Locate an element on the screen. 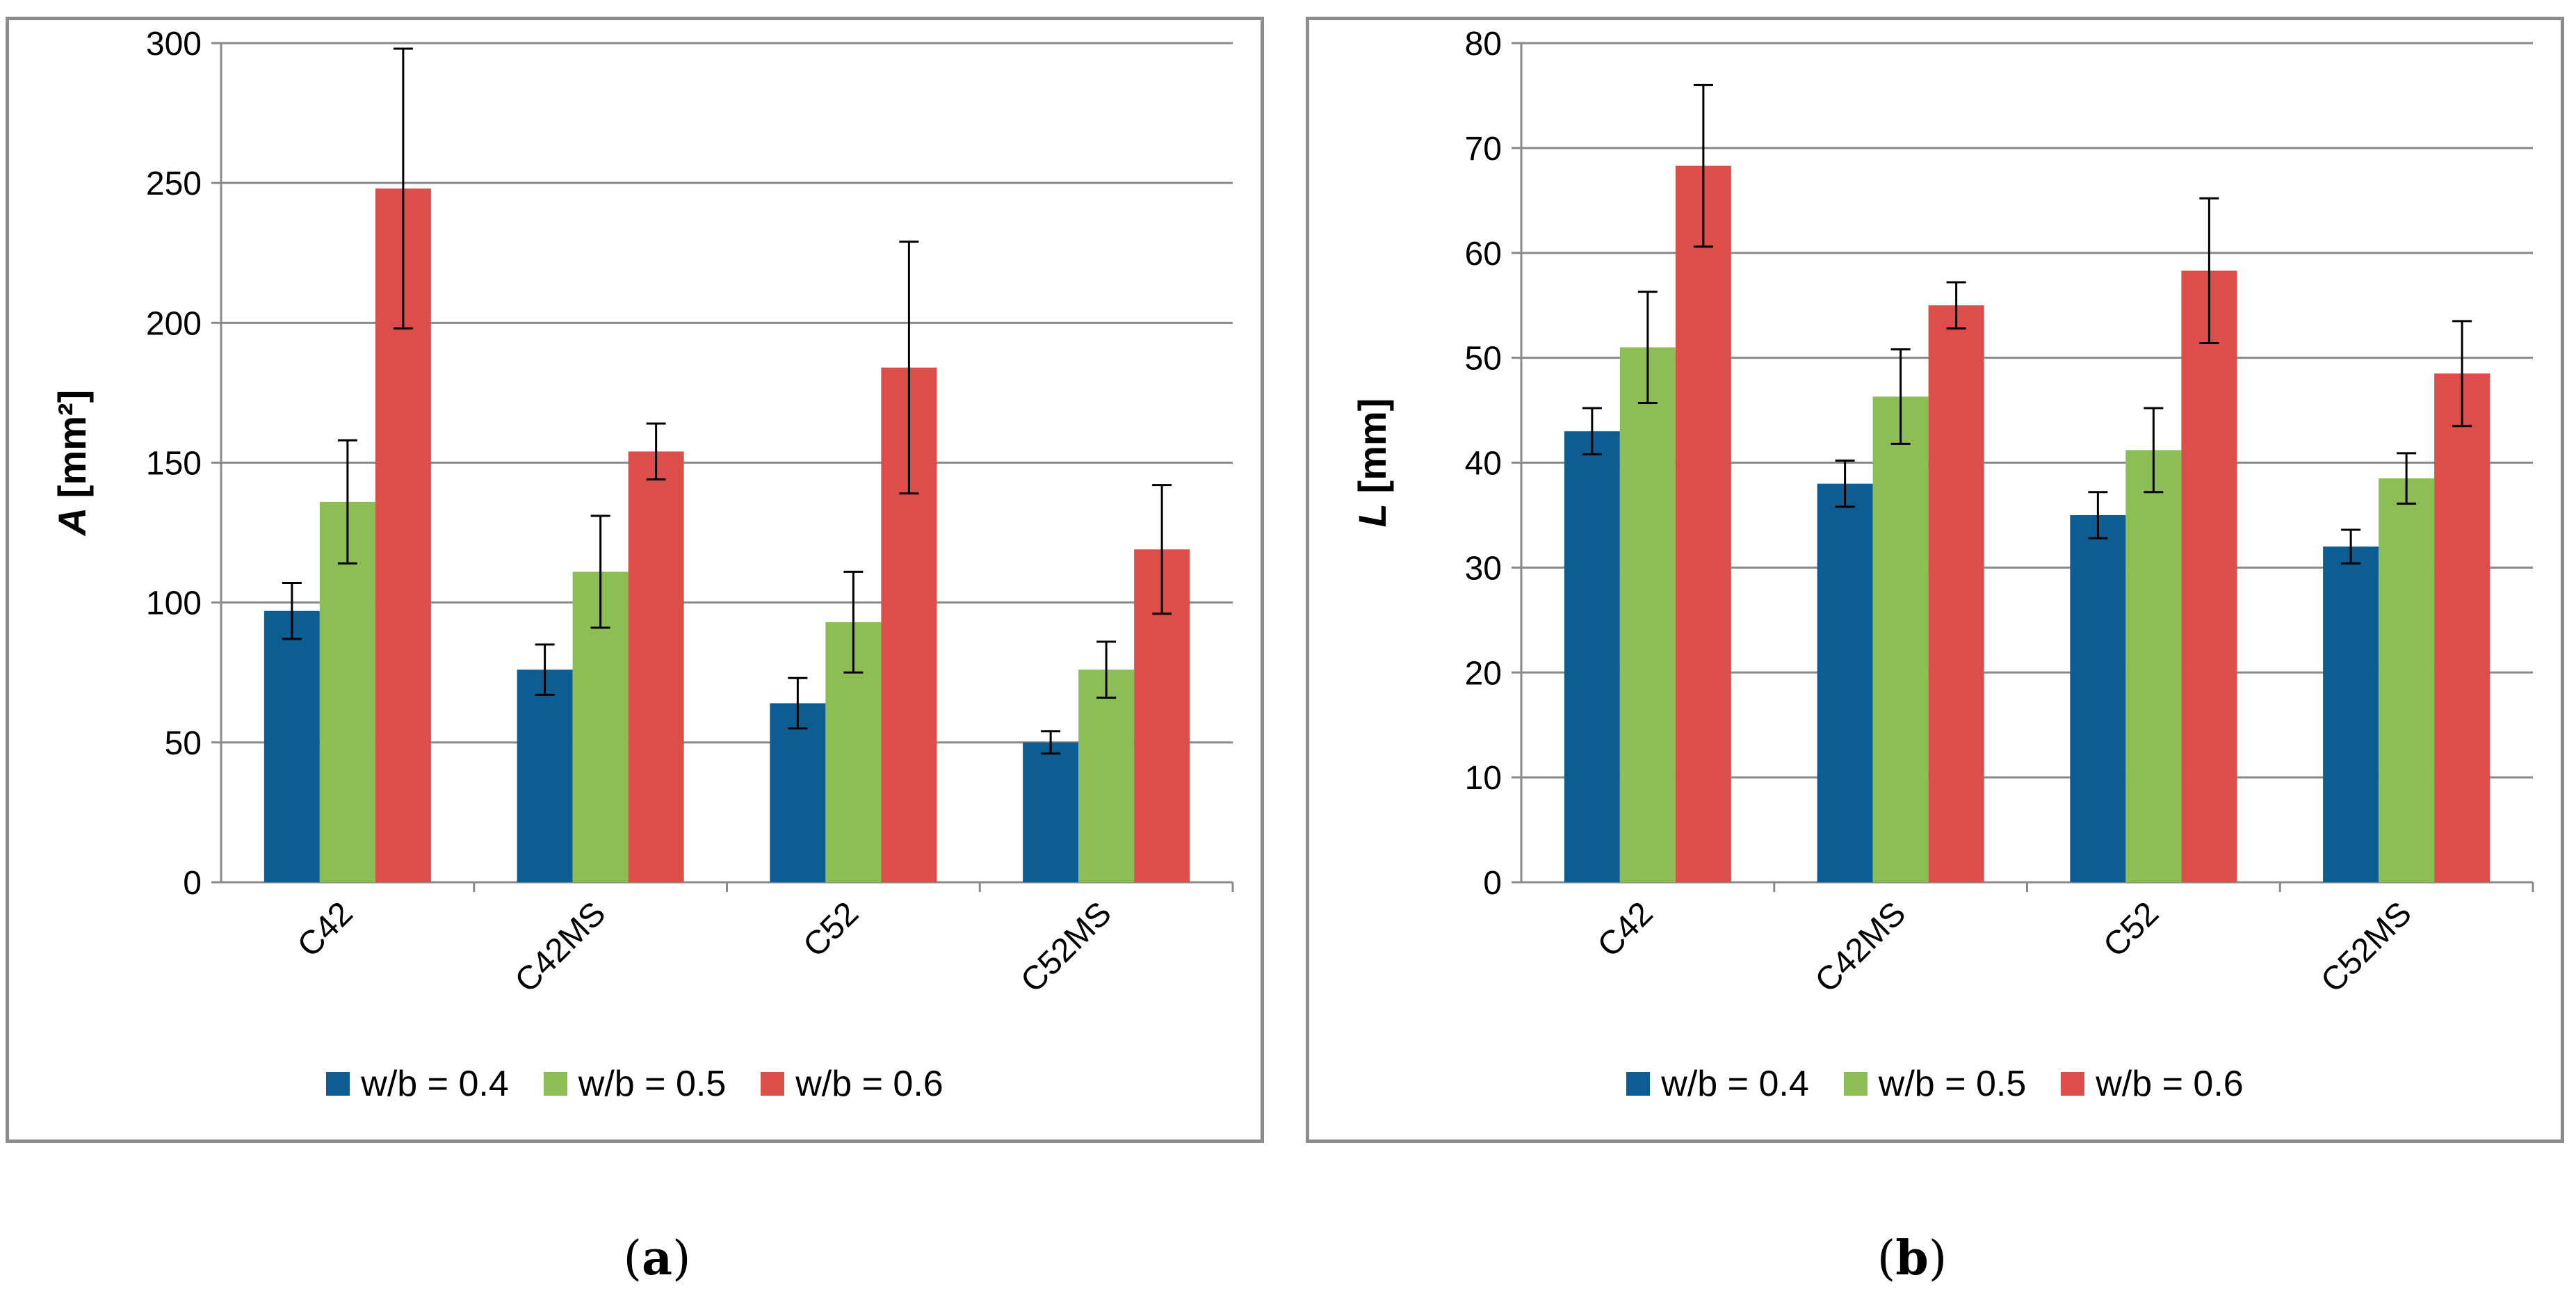 The width and height of the screenshot is (2576, 1314). caption-b-label: b is located at coordinates (1912, 1258).